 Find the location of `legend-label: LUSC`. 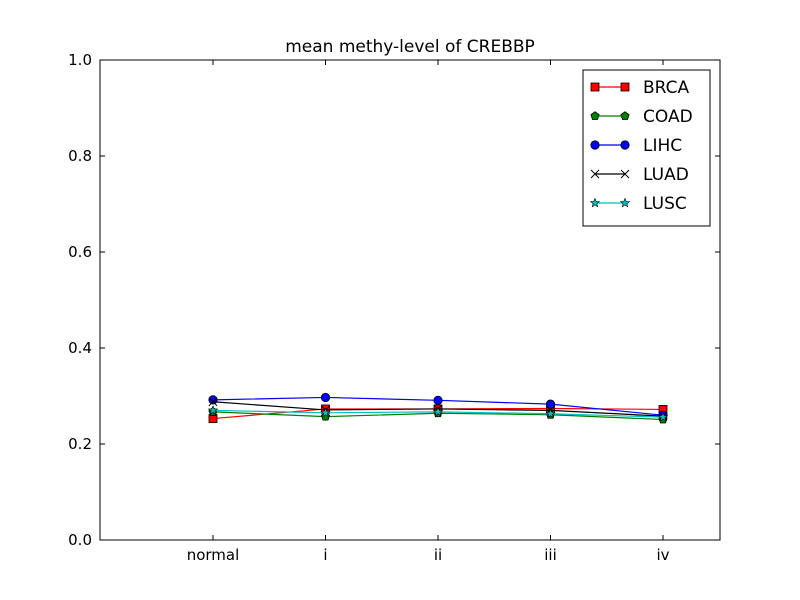

legend-label: LUSC is located at coordinates (665, 204).